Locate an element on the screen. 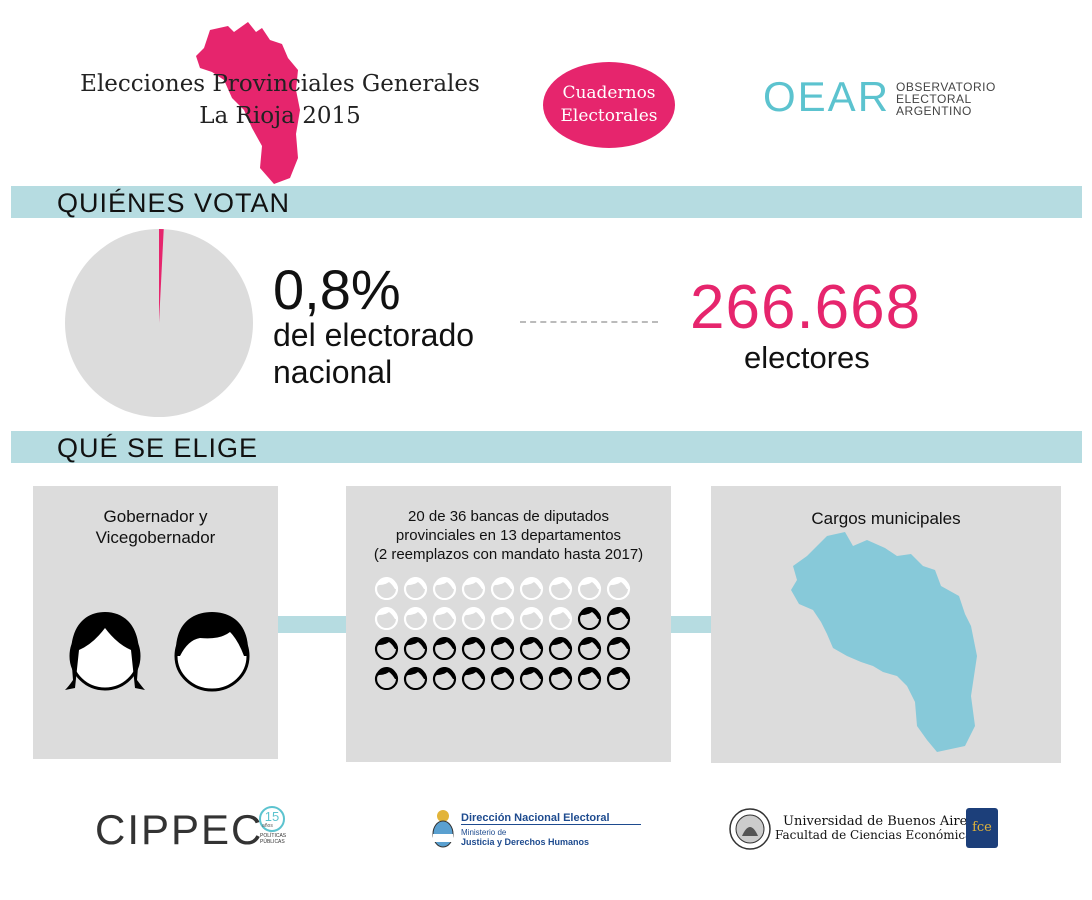 The image size is (1092, 900). cippec-15-badge: 15 años POLÍTICAS PÚBLICAS is located at coordinates (273, 828).